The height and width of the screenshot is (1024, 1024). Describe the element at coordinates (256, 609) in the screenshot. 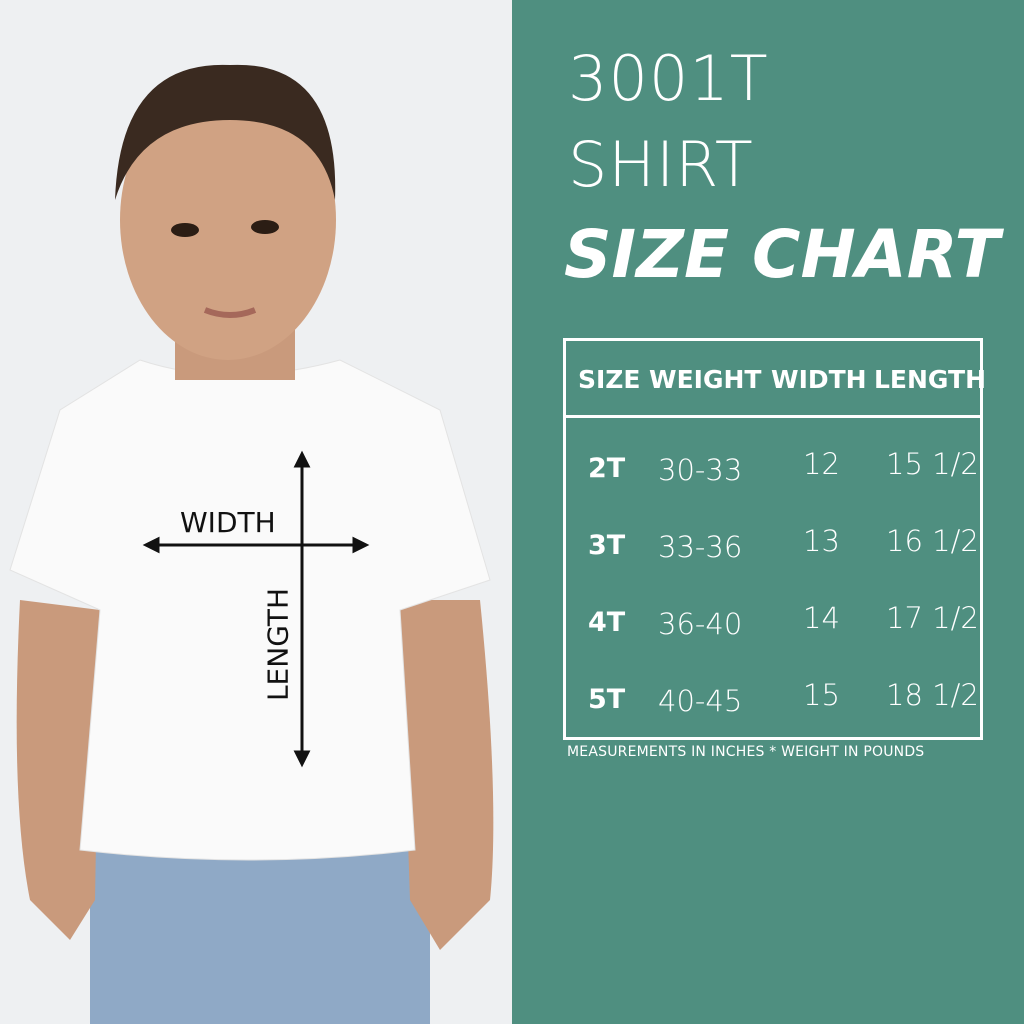

I see `measurement-arrows` at that location.